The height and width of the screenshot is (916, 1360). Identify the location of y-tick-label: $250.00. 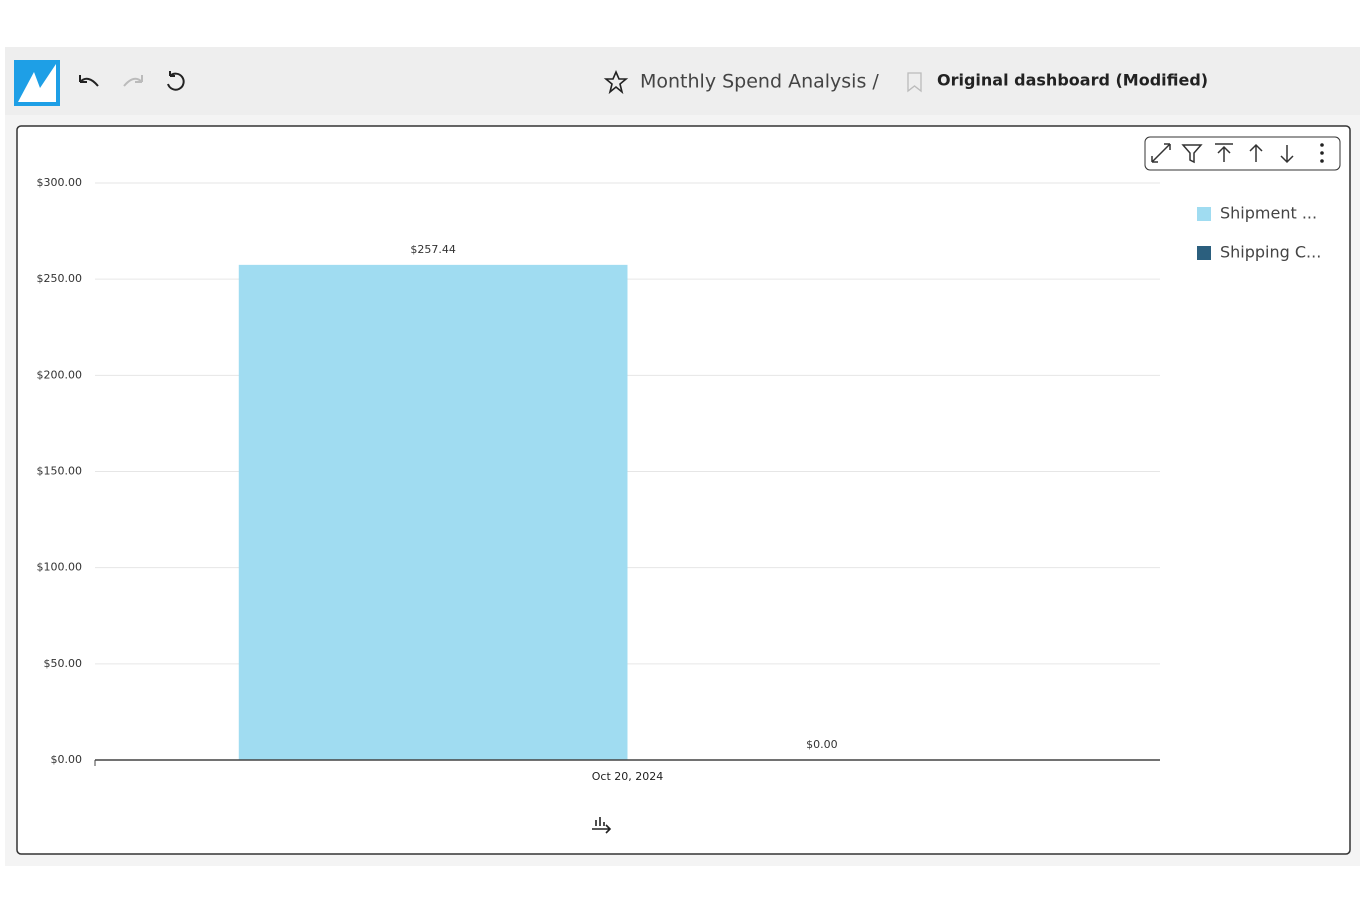
(60, 278).